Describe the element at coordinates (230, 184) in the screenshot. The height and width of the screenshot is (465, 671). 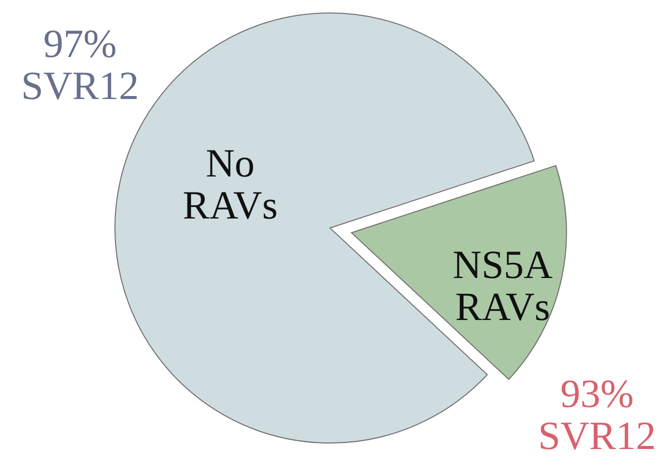
I see `slice-label: No RAVs` at that location.